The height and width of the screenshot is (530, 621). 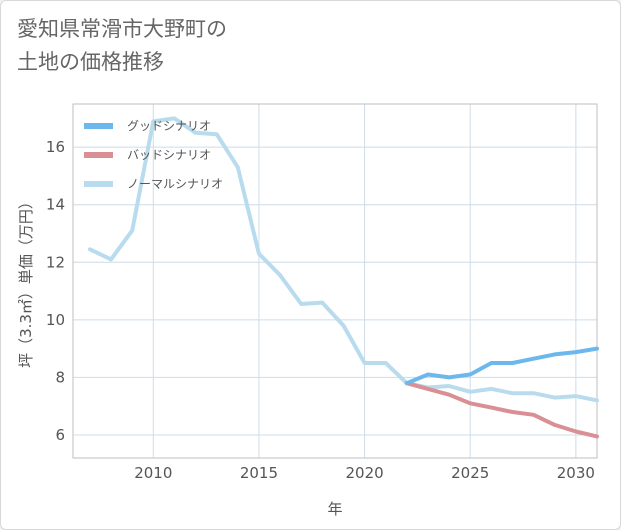 What do you see at coordinates (60, 435) in the screenshot?
I see `y-tick-label: 6` at bounding box center [60, 435].